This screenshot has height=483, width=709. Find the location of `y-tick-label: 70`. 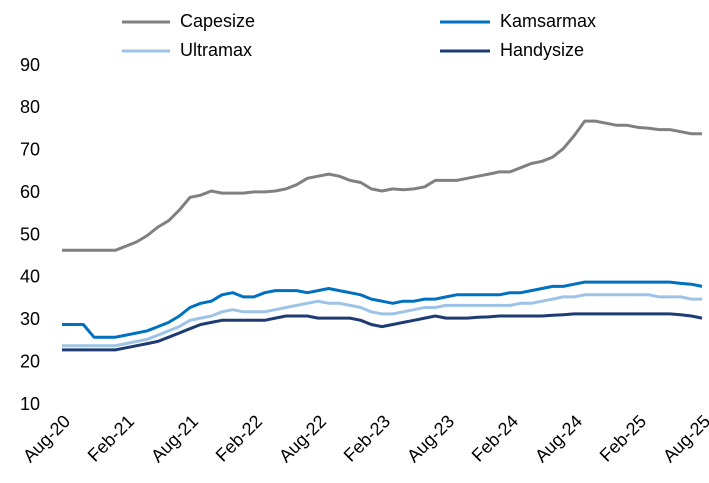

y-tick-label: 70 is located at coordinates (30, 150).